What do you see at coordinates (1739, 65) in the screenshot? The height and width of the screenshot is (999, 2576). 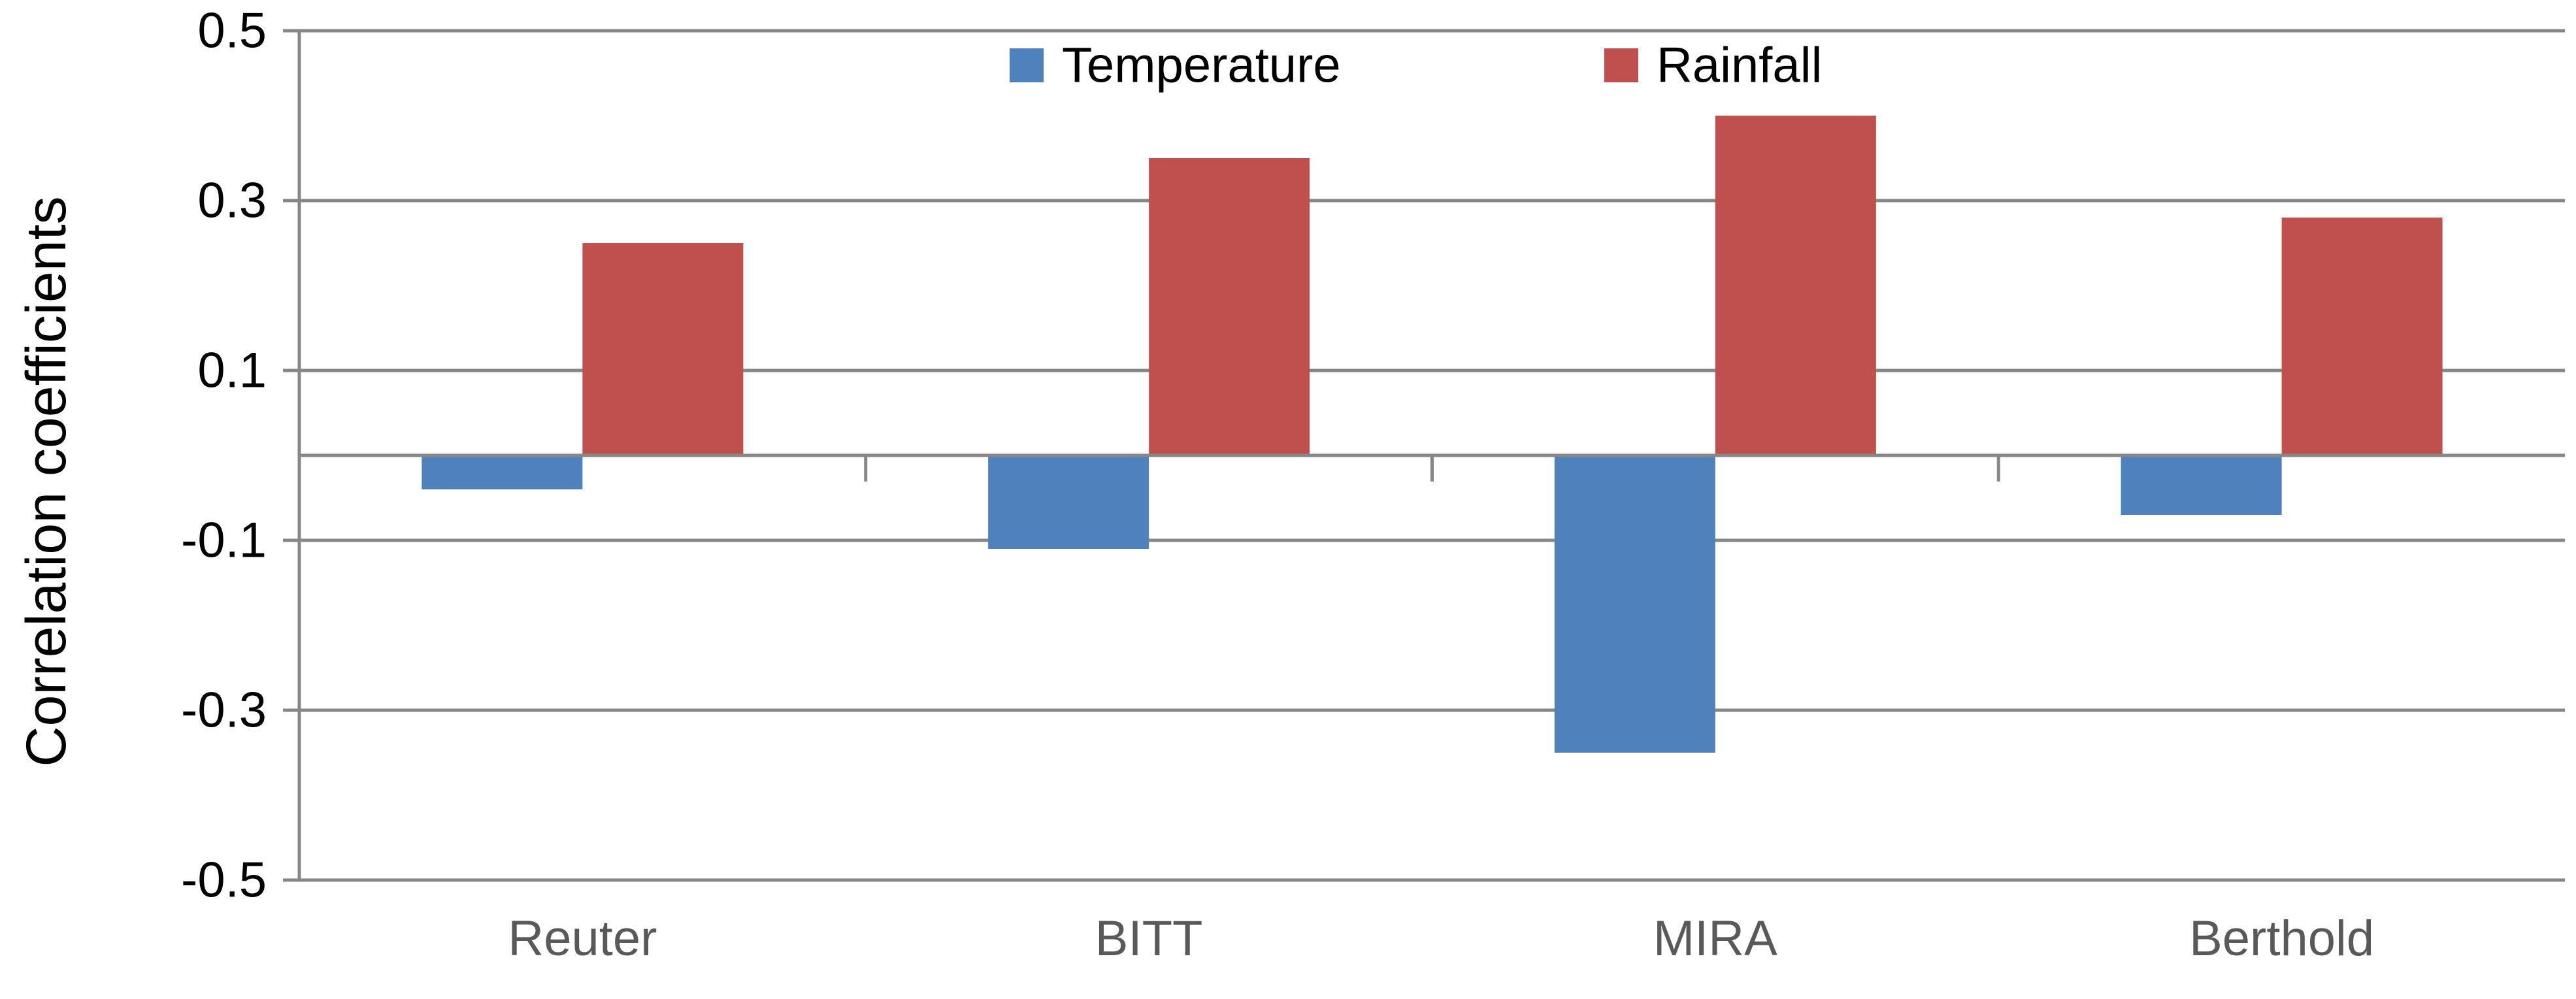 I see `legend-label-rainfall: Rainfall` at bounding box center [1739, 65].